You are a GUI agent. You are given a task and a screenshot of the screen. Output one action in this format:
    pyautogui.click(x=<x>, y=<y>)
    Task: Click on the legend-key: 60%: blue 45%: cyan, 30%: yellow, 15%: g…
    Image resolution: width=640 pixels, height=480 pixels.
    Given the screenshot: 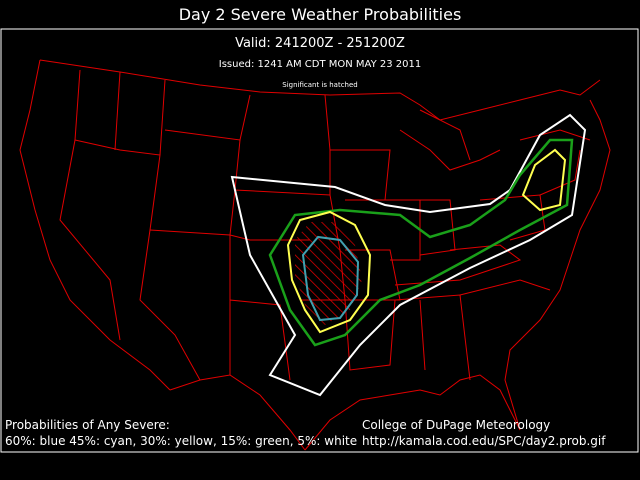 What is the action you would take?
    pyautogui.click(x=181, y=441)
    